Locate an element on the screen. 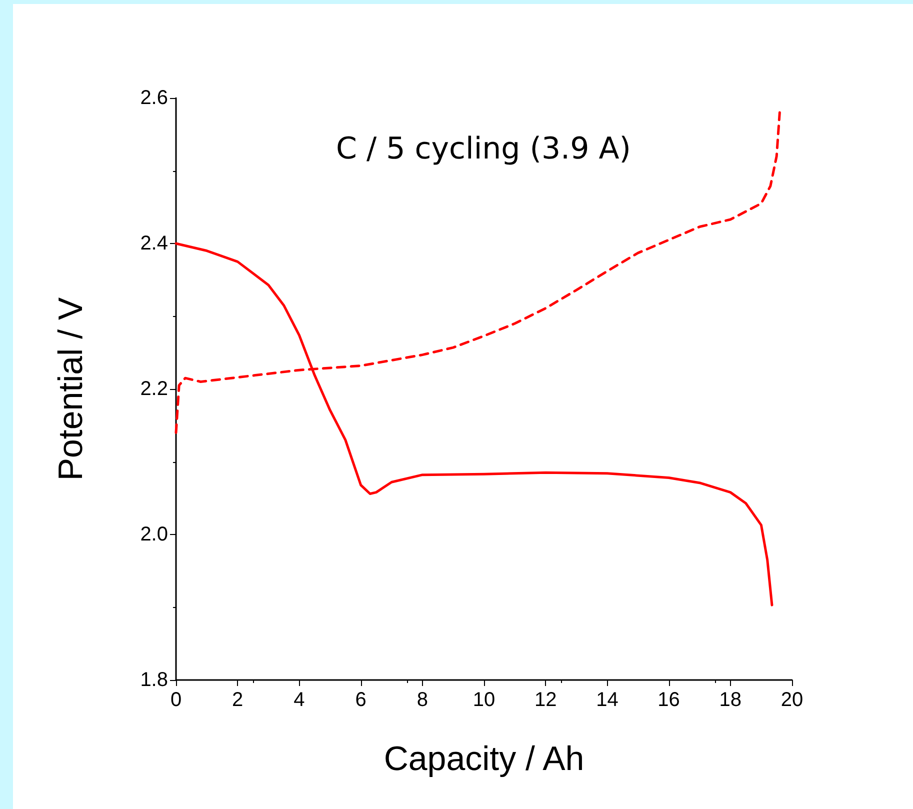 The width and height of the screenshot is (913, 809). x-axis-title: Capacity / Ah is located at coordinates (484, 759).